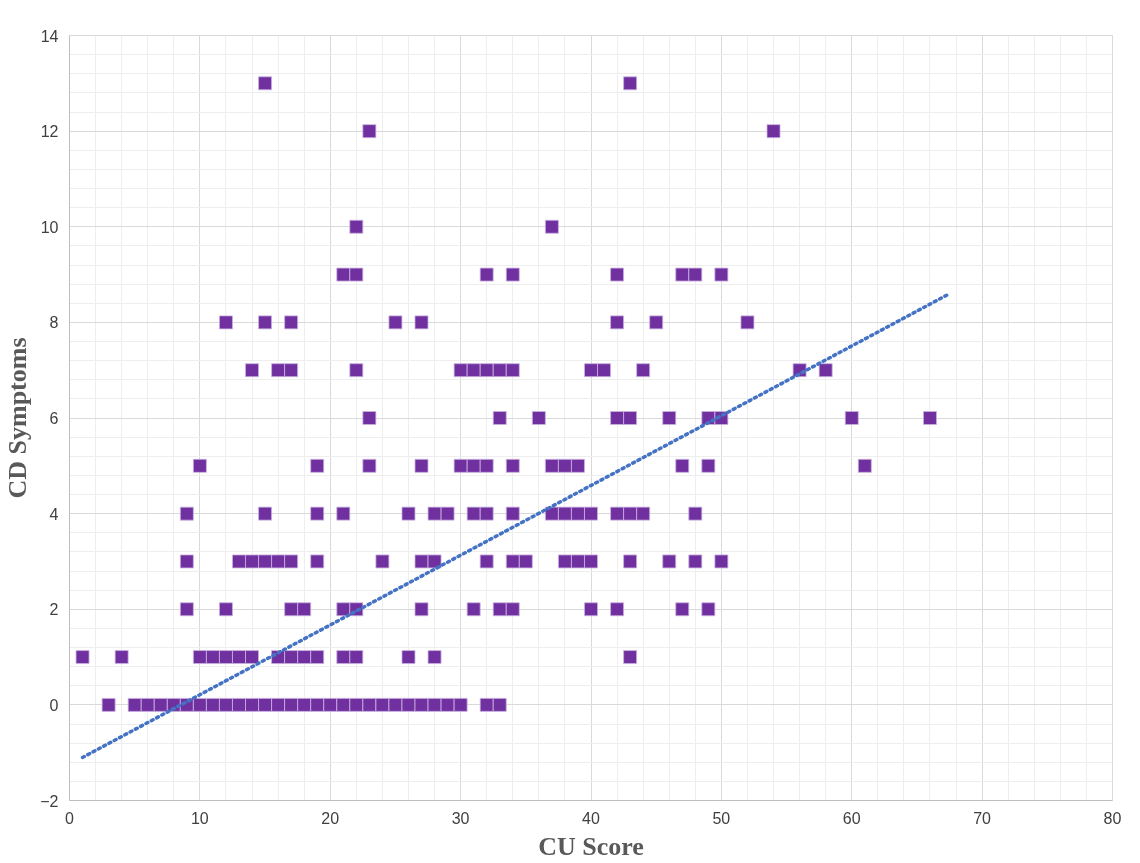 The height and width of the screenshot is (863, 1140). Describe the element at coordinates (721, 818) in the screenshot. I see `x-tick-label: 50` at that location.